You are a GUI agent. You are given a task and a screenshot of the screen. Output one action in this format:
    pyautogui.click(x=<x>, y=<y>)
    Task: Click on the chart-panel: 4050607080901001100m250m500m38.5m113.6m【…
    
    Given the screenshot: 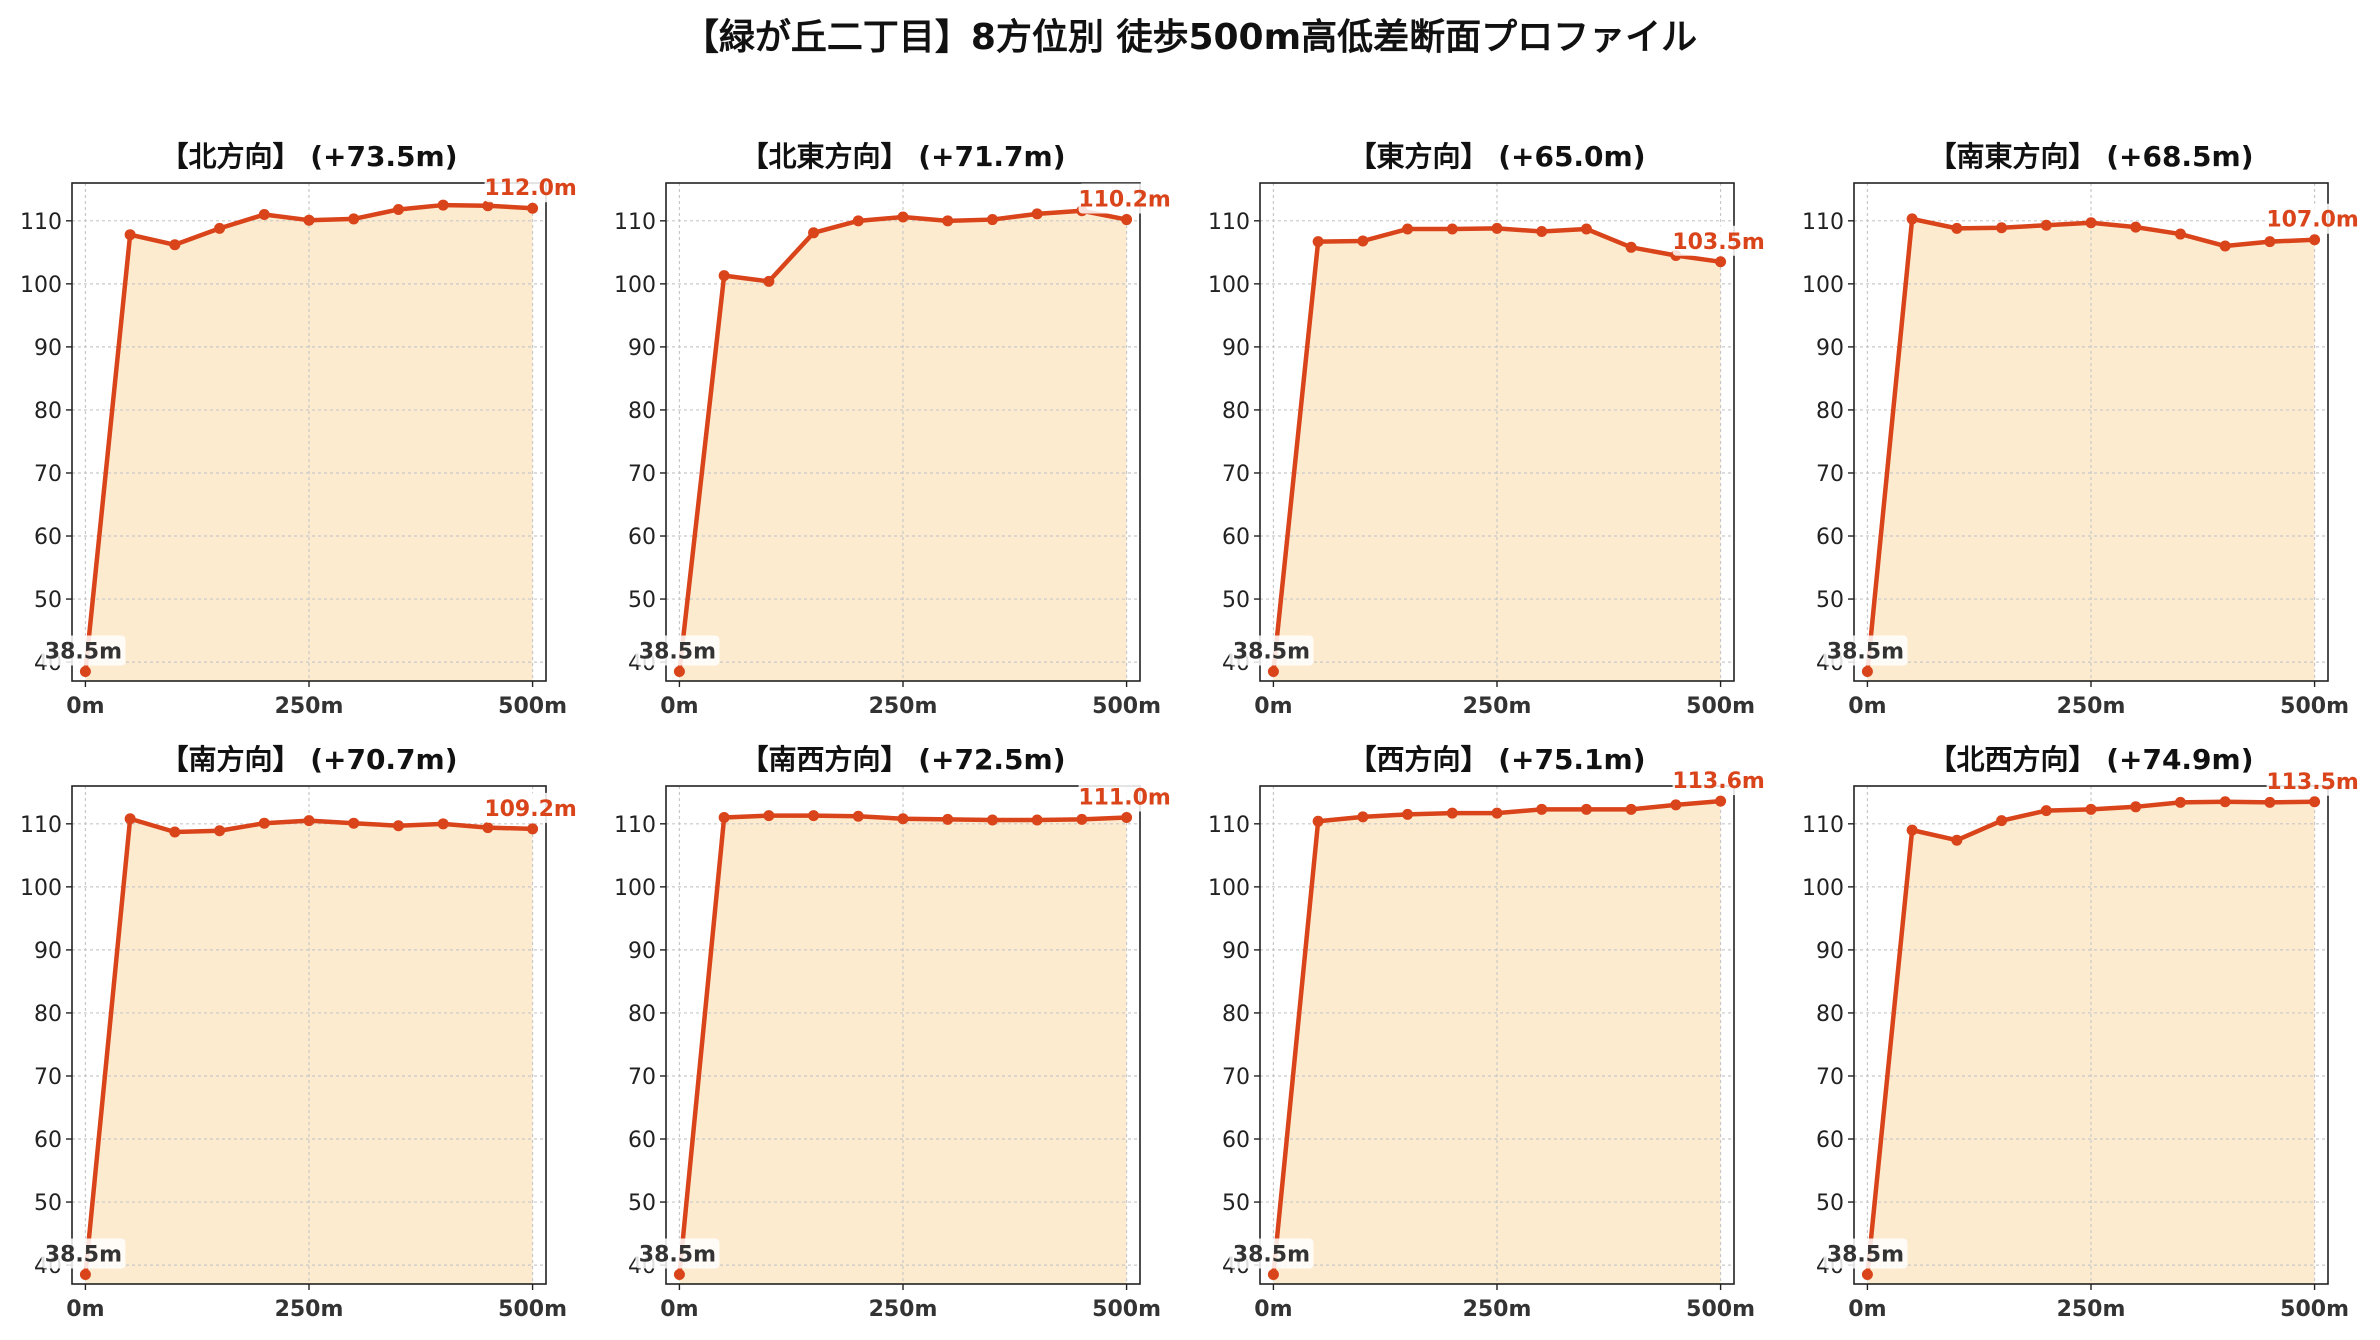 What is the action you would take?
    pyautogui.click(x=1488, y=1032)
    